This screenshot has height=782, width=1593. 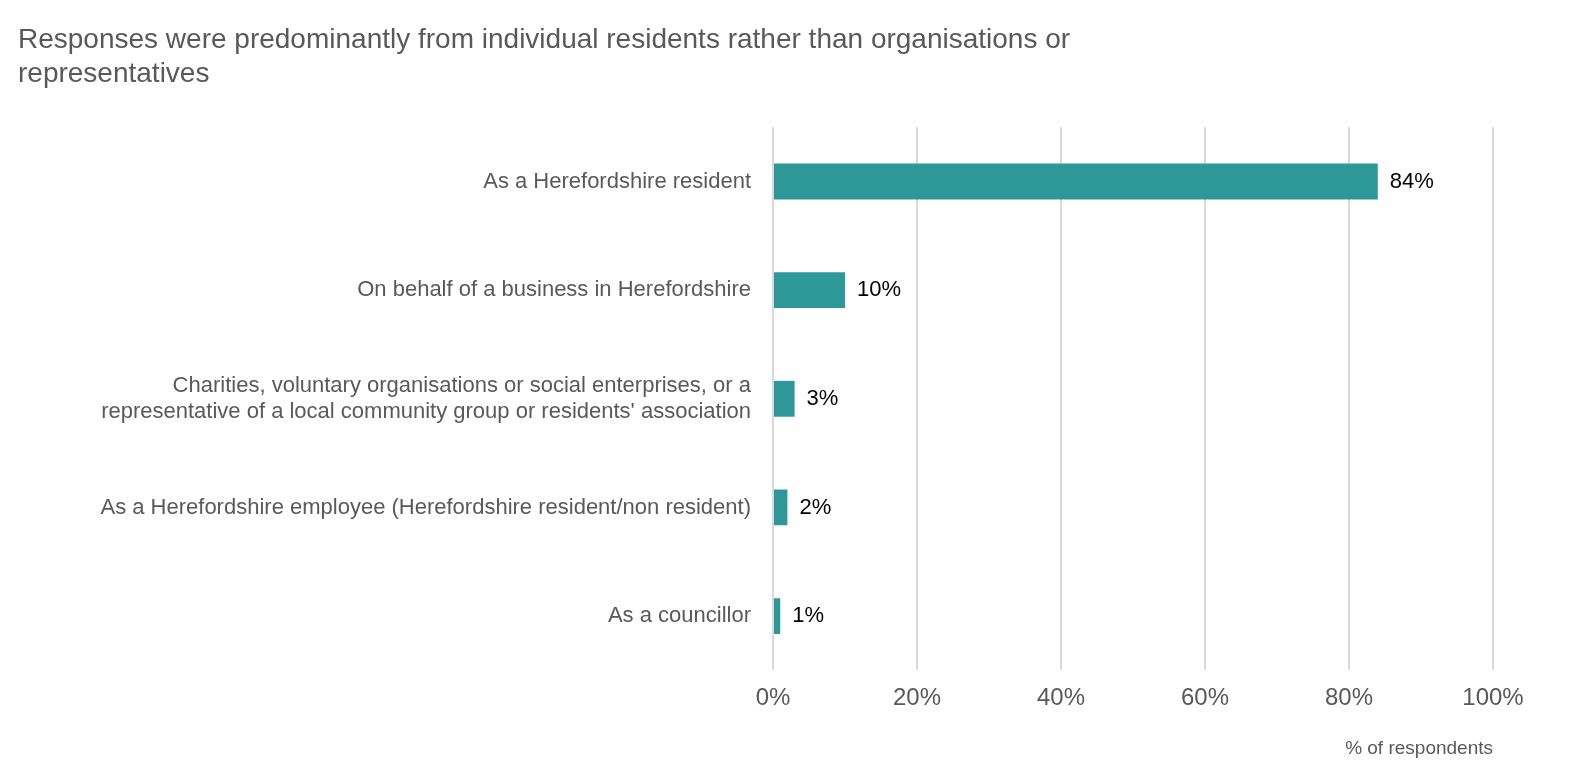 I want to click on x-tick-label: 0%, so click(x=773, y=697).